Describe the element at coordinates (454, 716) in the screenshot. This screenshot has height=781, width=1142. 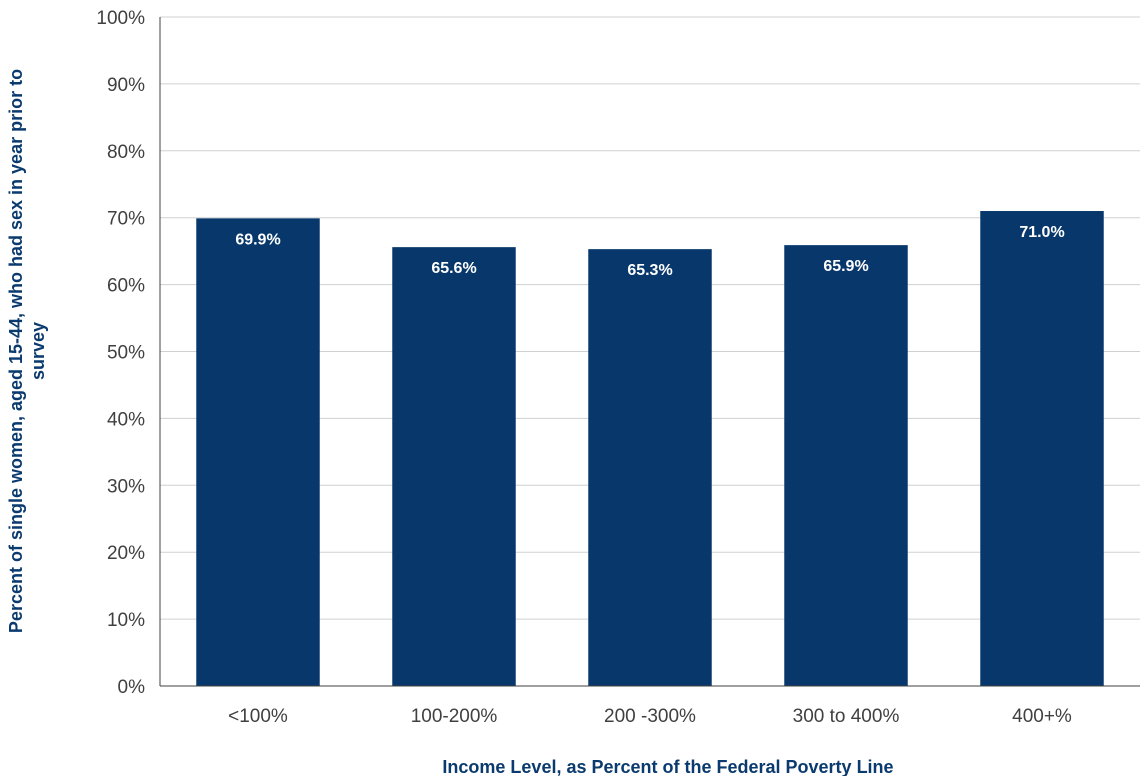
I see `x-tick-label: 100-200%` at that location.